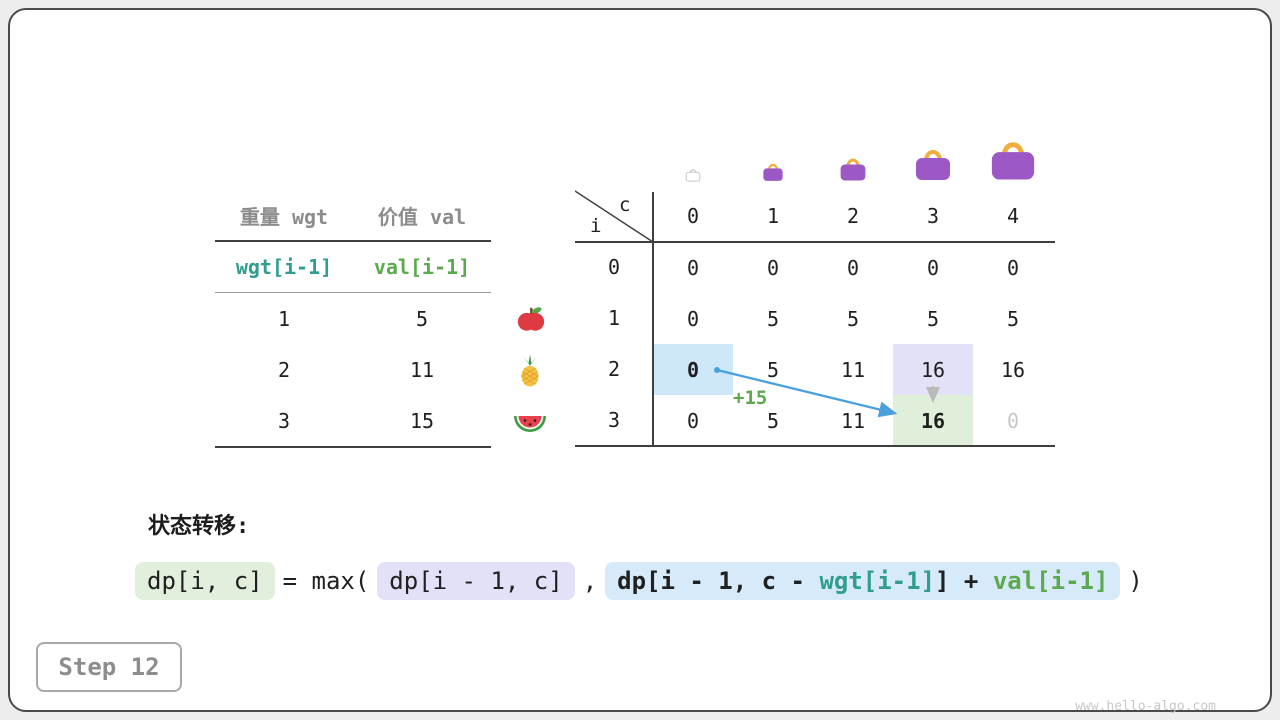 The image size is (1280, 720). Describe the element at coordinates (326, 581) in the screenshot. I see `formula-equals-max: = max(` at that location.